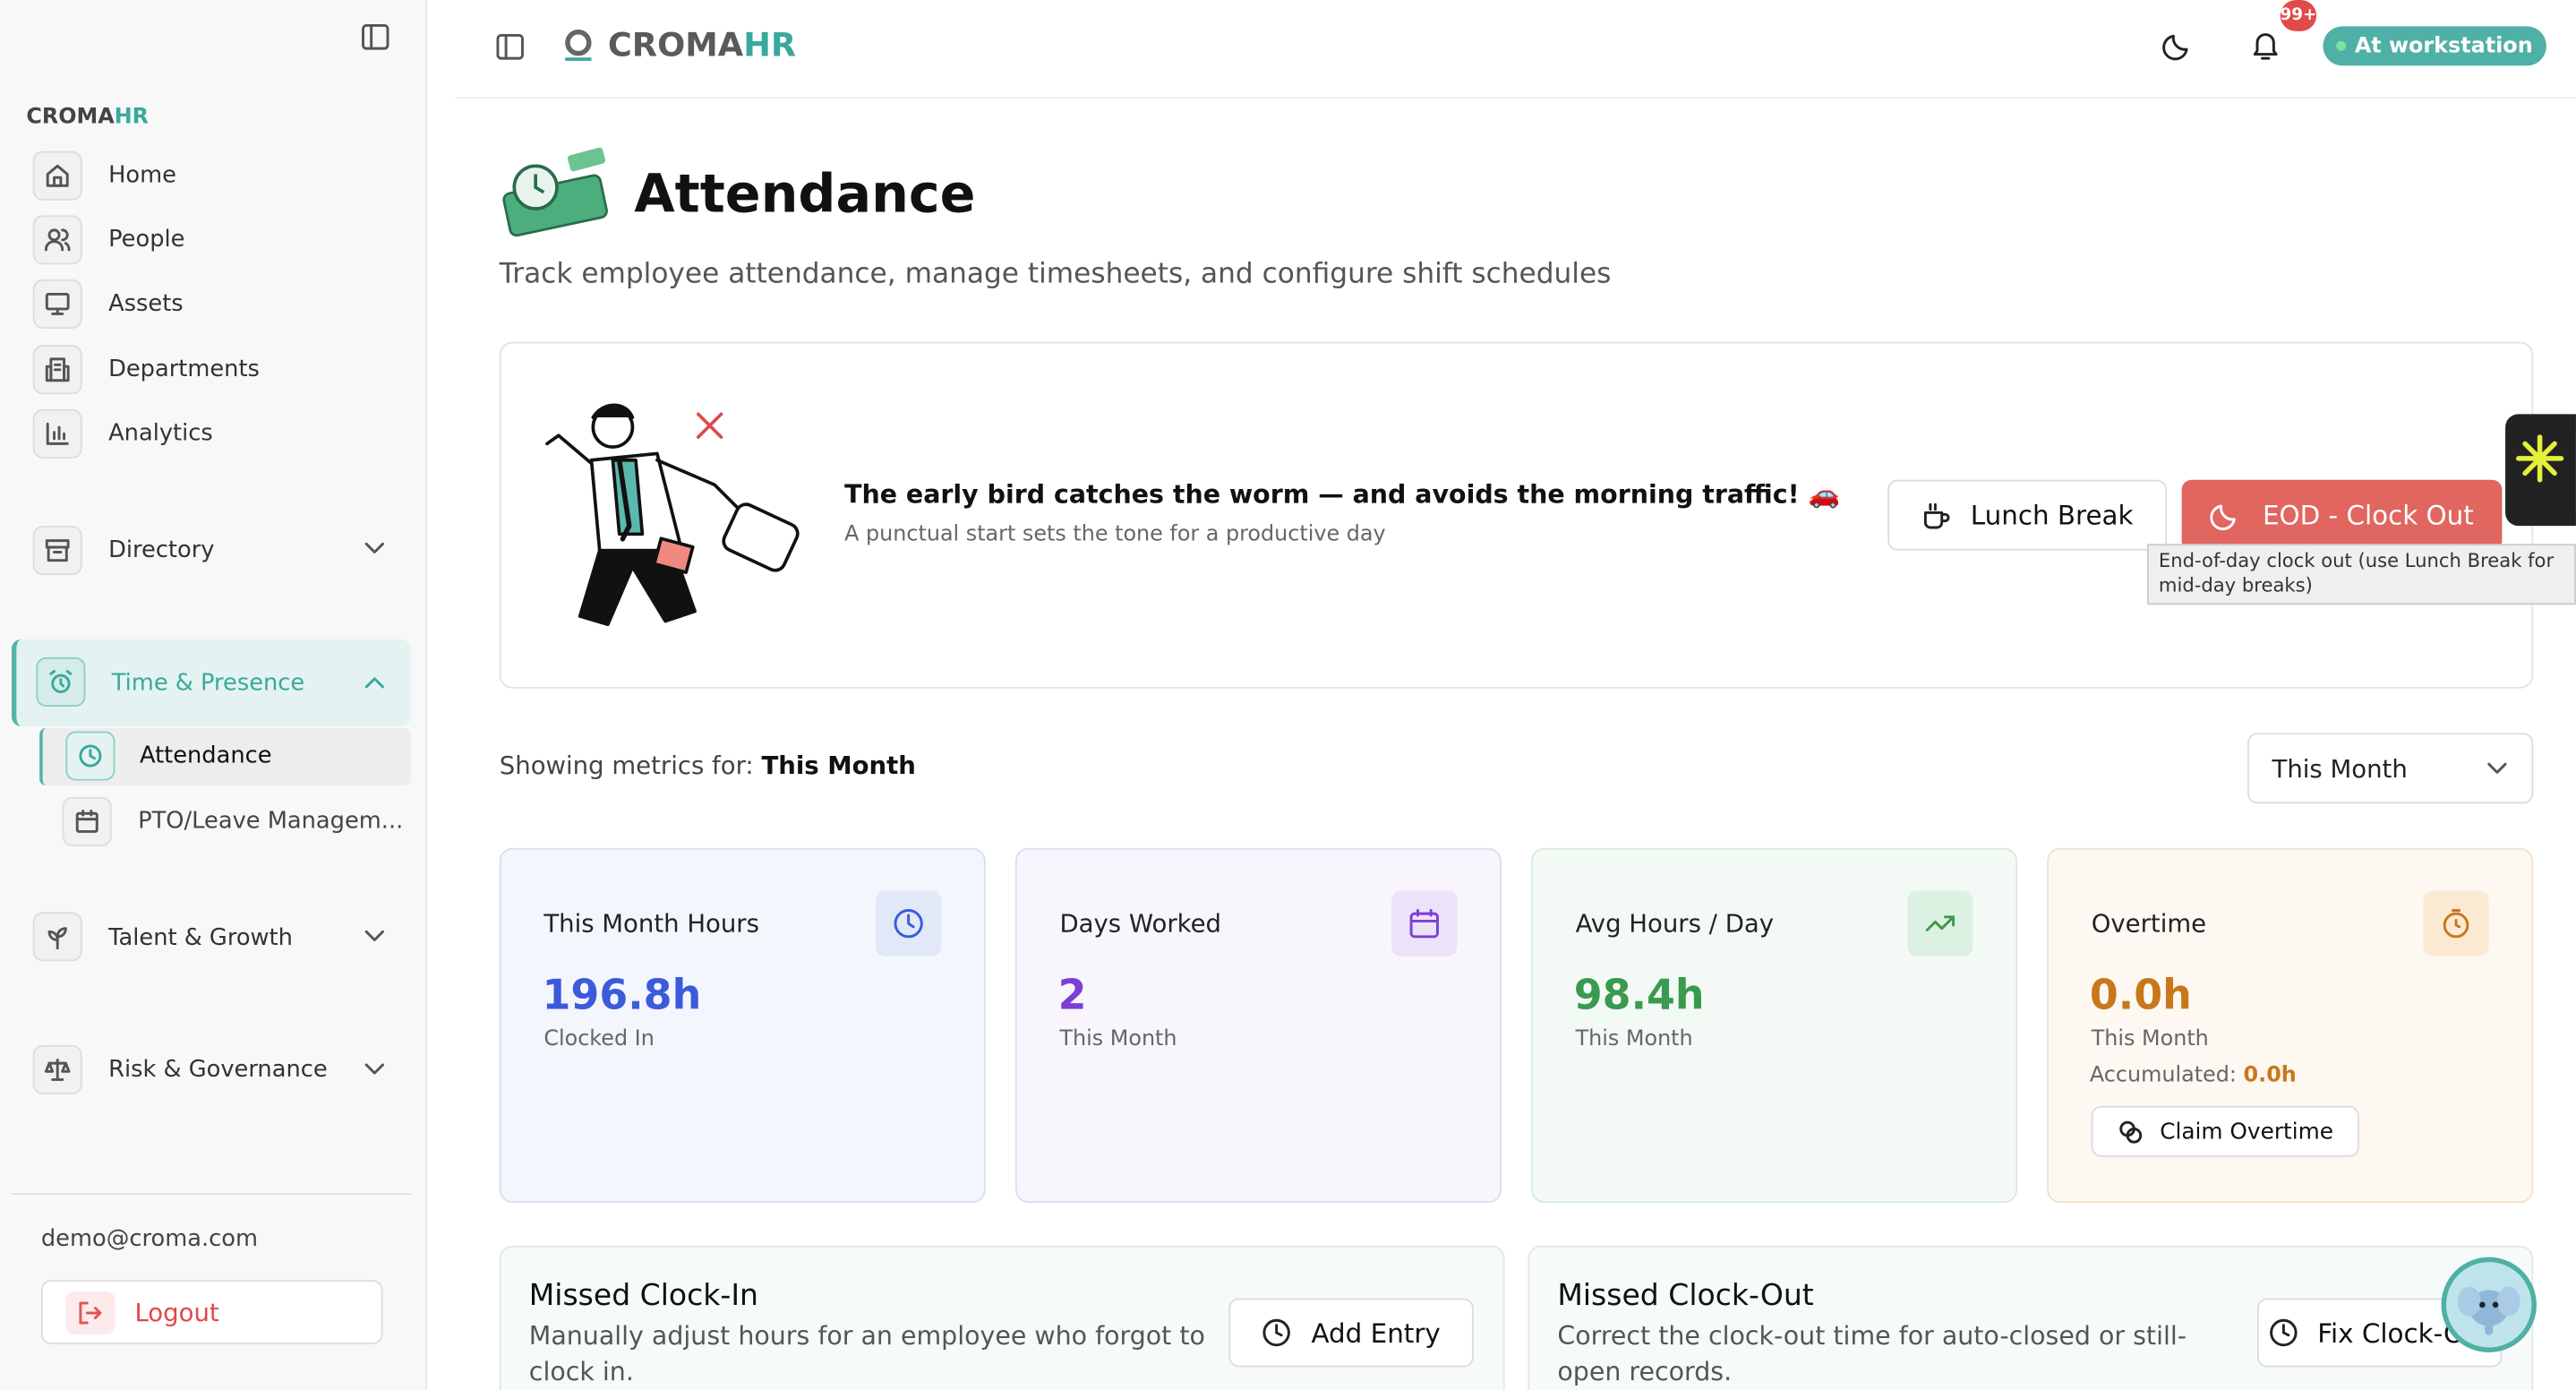  I want to click on status-label: At workstation, so click(2444, 46).